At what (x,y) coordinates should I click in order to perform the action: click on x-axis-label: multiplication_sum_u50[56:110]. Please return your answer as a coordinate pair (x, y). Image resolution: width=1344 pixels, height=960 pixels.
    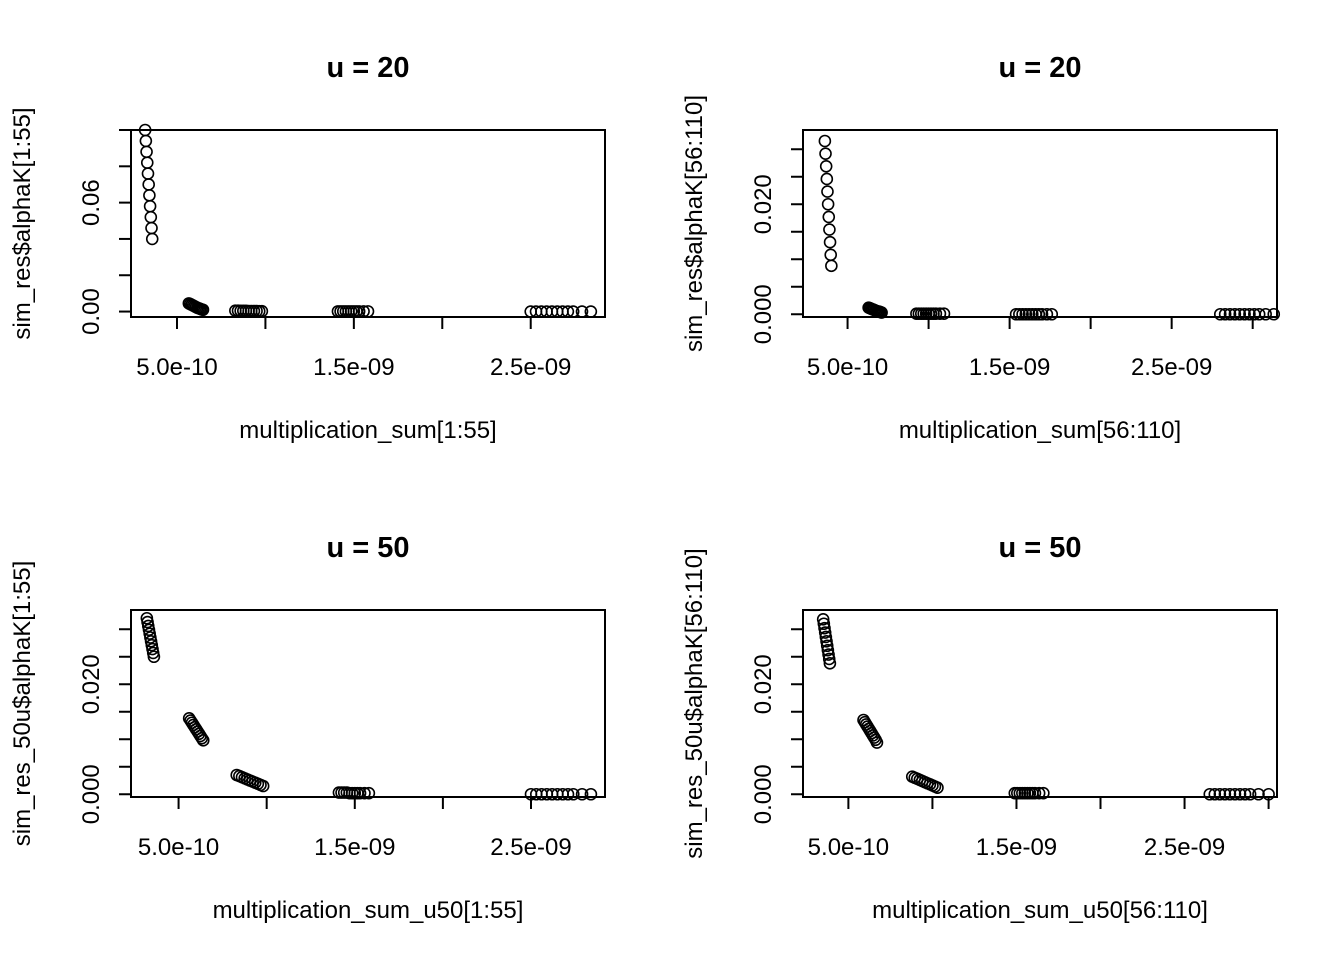
    Looking at the image, I should click on (1040, 910).